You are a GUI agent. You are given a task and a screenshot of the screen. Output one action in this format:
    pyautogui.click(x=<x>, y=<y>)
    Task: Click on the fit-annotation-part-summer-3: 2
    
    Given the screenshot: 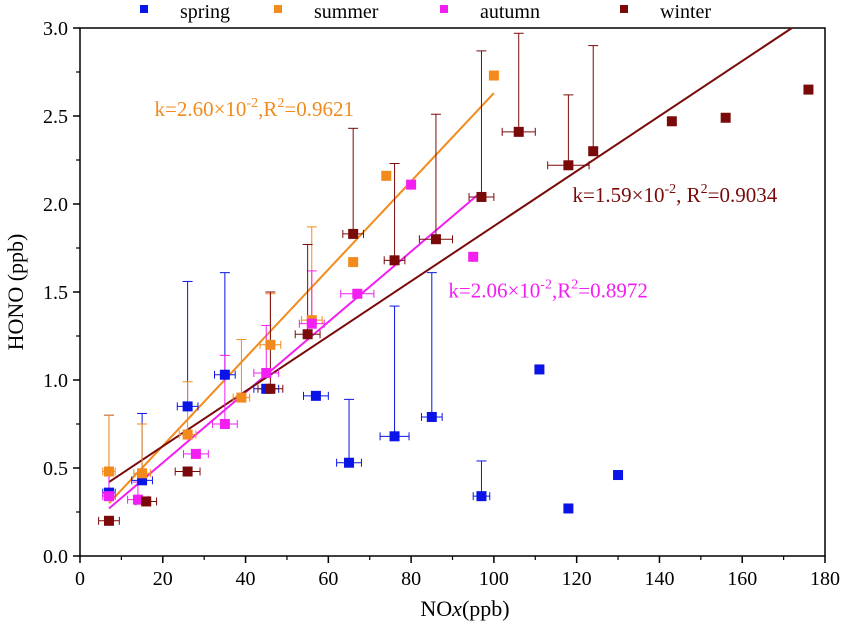 What is the action you would take?
    pyautogui.click(x=280, y=103)
    